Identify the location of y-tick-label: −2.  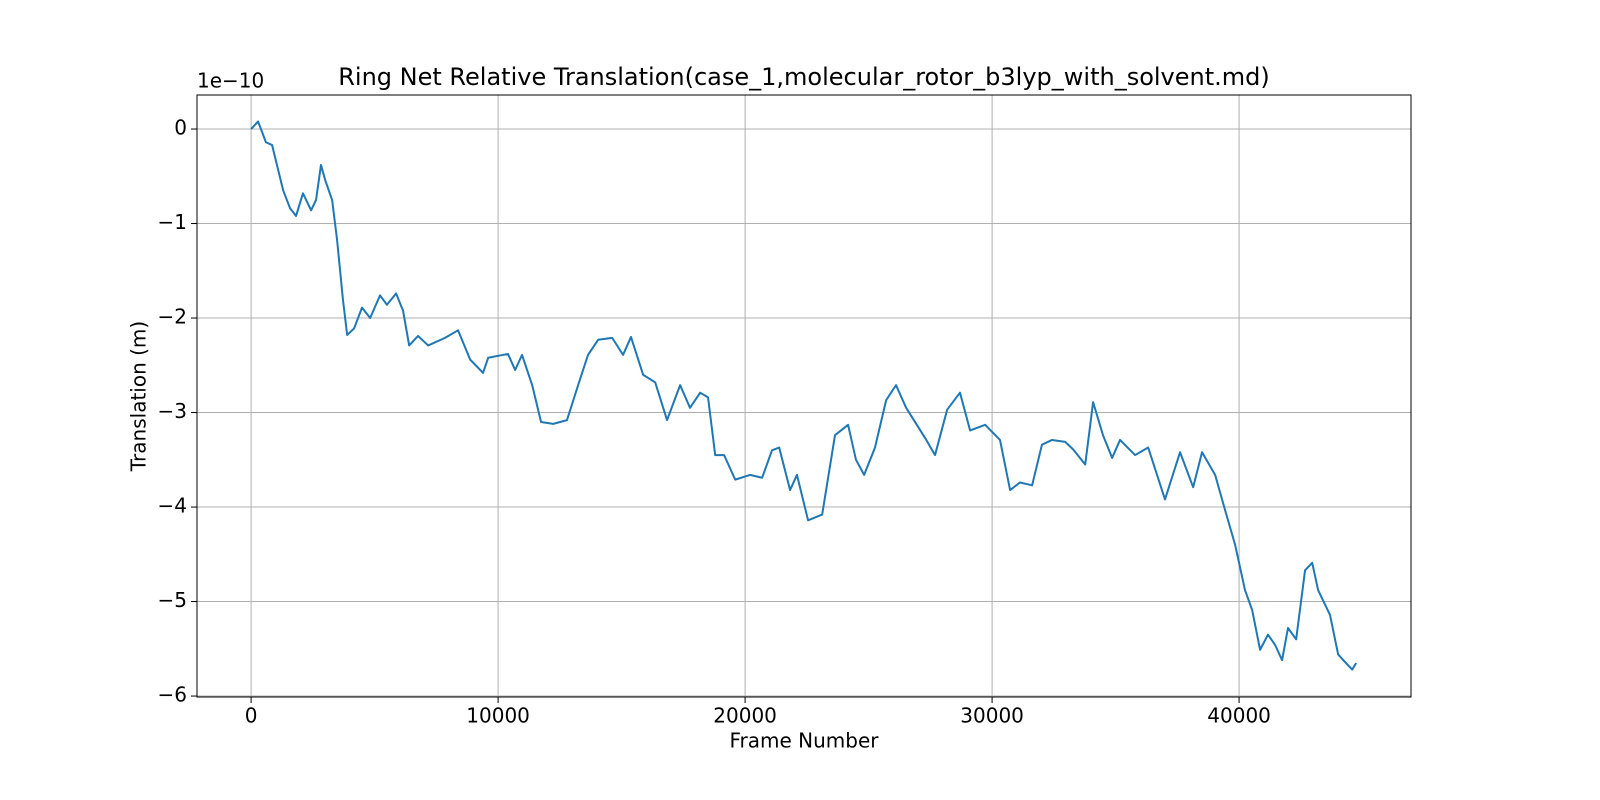
(172, 317).